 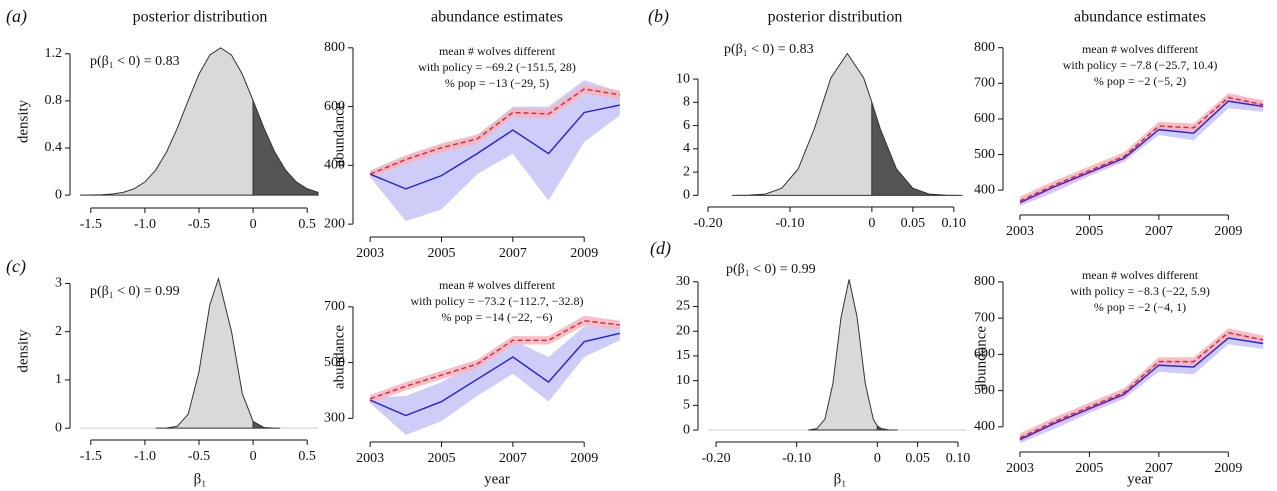 What do you see at coordinates (683, 306) in the screenshot?
I see `y-tick-label: 25` at bounding box center [683, 306].